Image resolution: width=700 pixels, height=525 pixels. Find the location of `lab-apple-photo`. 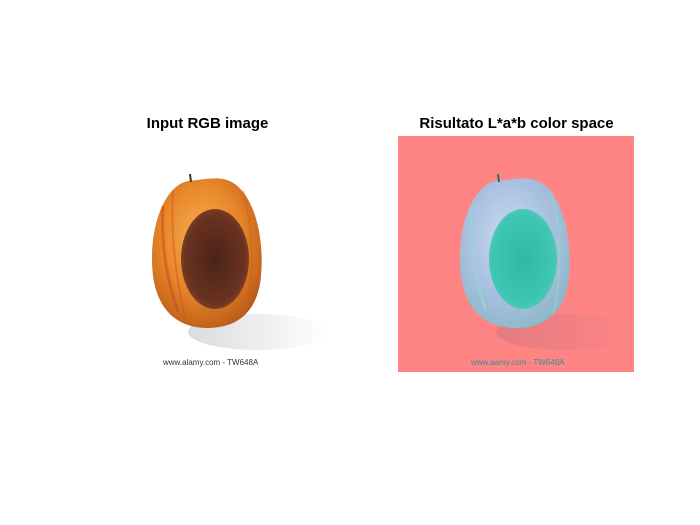

lab-apple-photo is located at coordinates (547, 261).